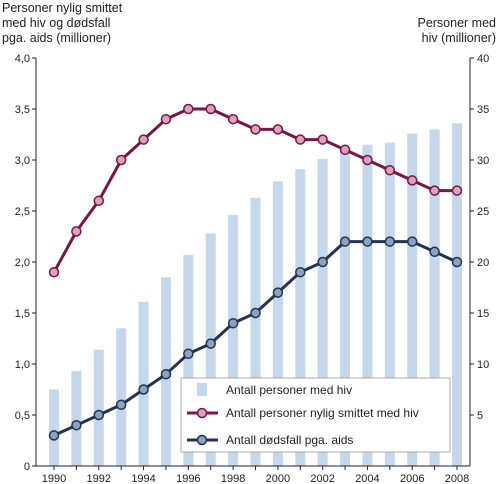 This screenshot has height=484, width=500. Describe the element at coordinates (322, 312) in the screenshot. I see `bar-hiv-2002` at that location.